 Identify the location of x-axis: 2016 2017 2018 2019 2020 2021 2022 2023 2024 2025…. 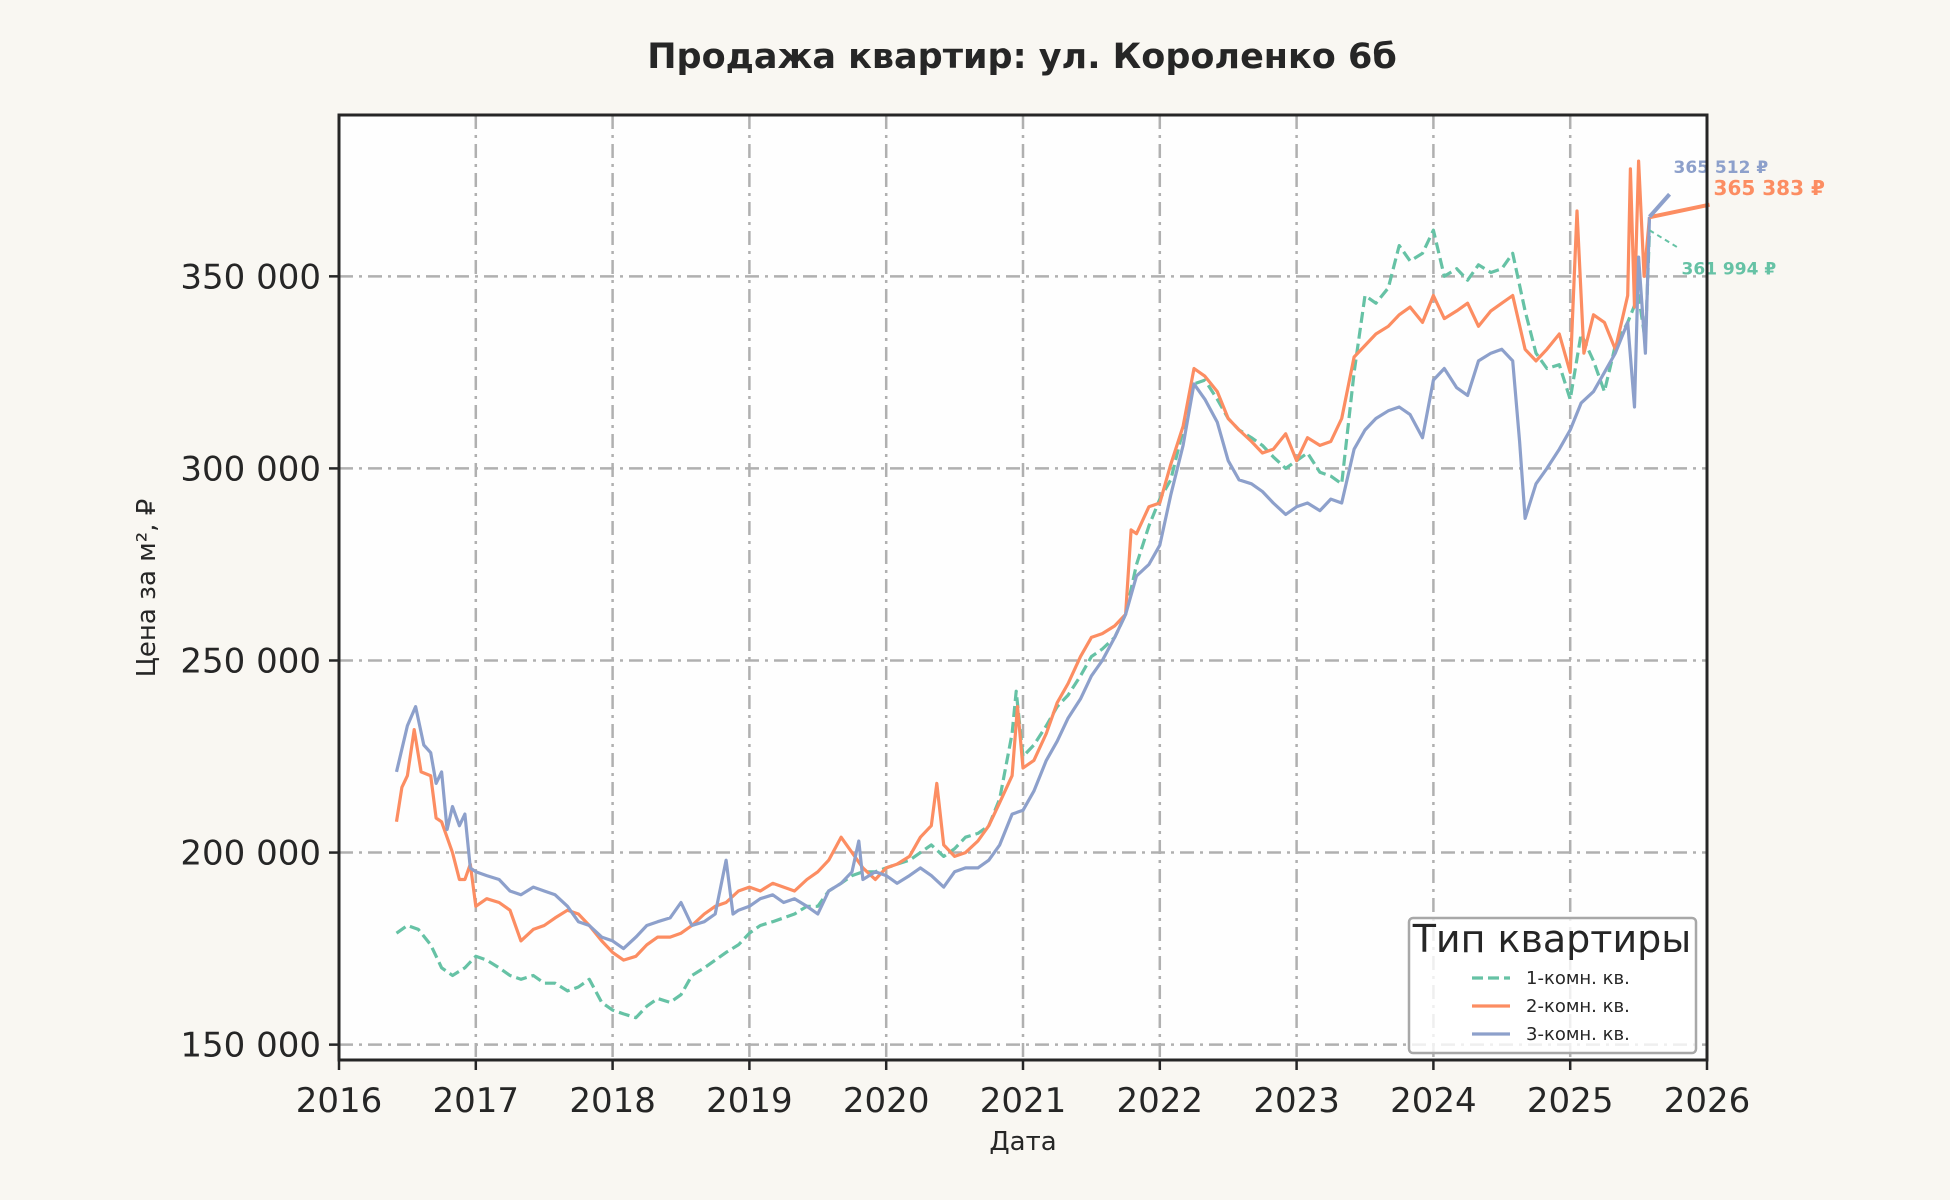
(1023, 1090).